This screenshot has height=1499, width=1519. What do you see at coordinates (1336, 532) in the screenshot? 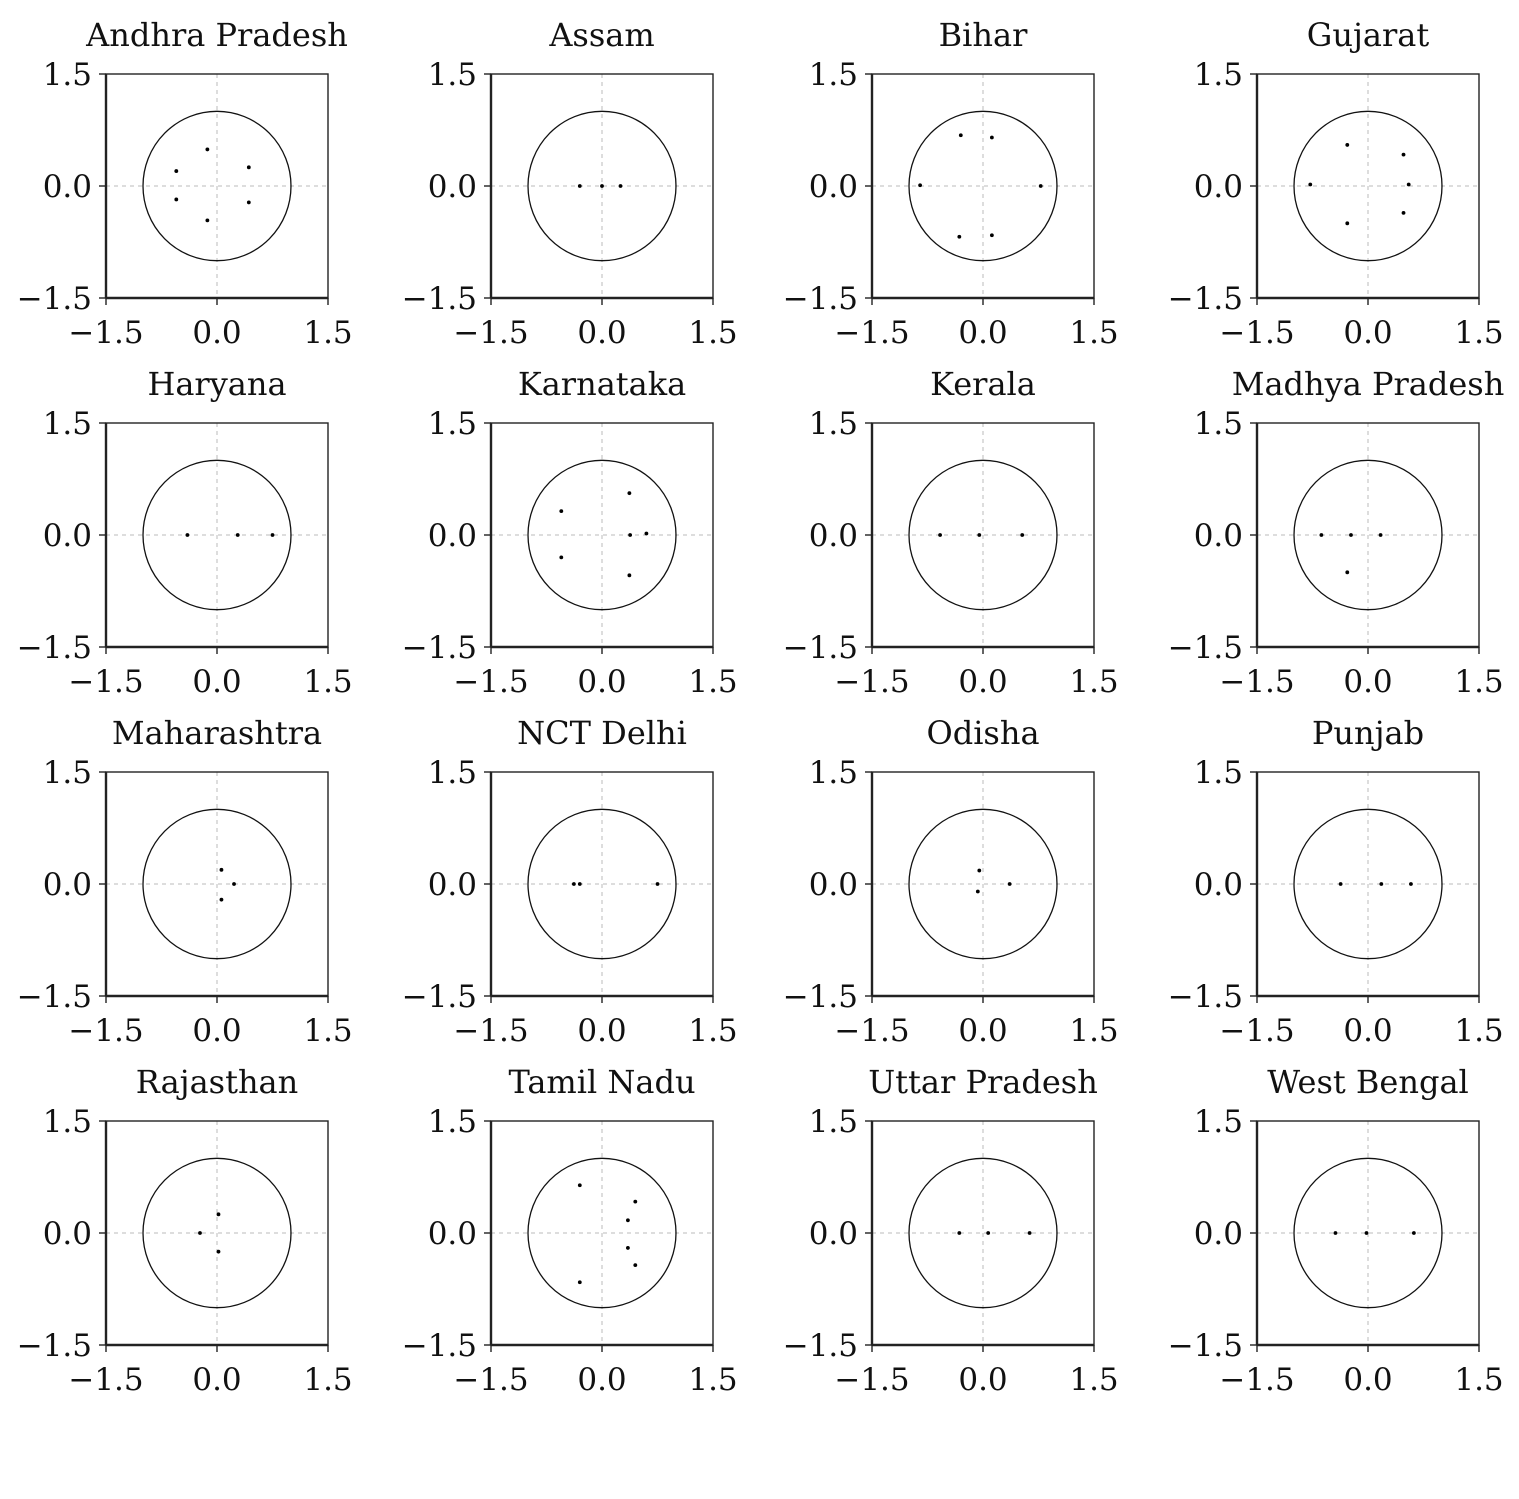
I see `subplot: Madhya Pradesh −1.5 0.0 1.5 −1.5 0.0 1.5` at bounding box center [1336, 532].